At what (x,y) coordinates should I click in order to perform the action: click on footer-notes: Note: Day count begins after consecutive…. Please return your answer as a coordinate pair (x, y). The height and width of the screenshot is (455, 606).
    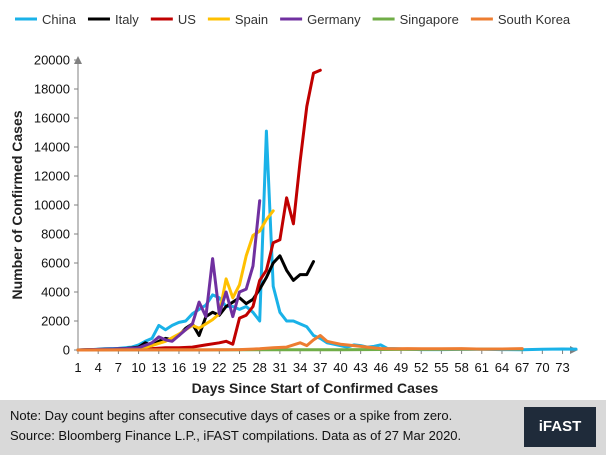
    Looking at the image, I should click on (235, 426).